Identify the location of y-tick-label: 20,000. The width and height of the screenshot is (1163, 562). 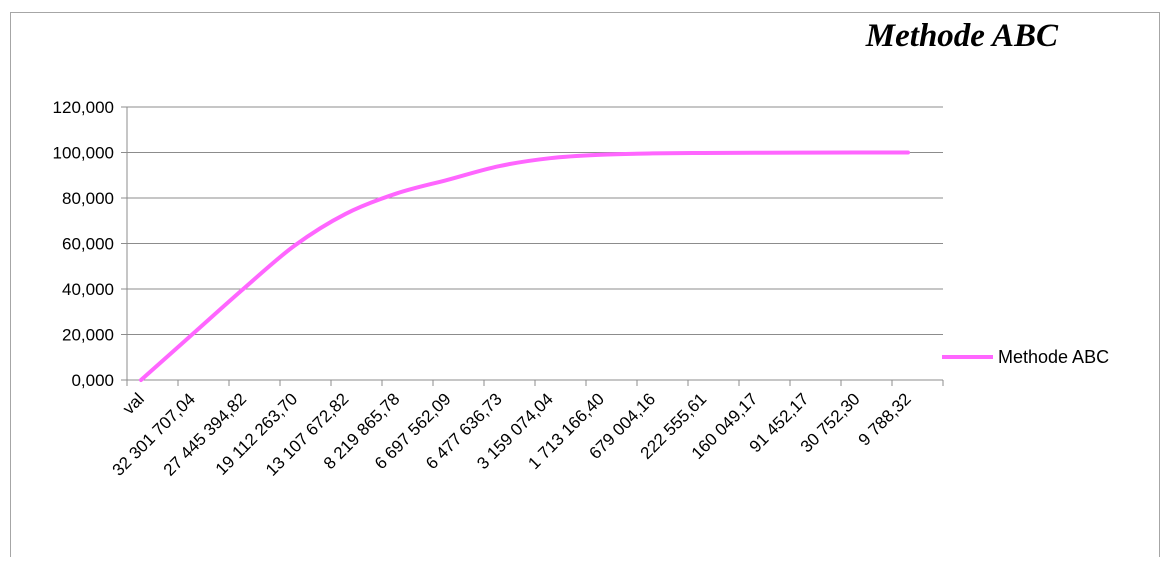
(88, 335).